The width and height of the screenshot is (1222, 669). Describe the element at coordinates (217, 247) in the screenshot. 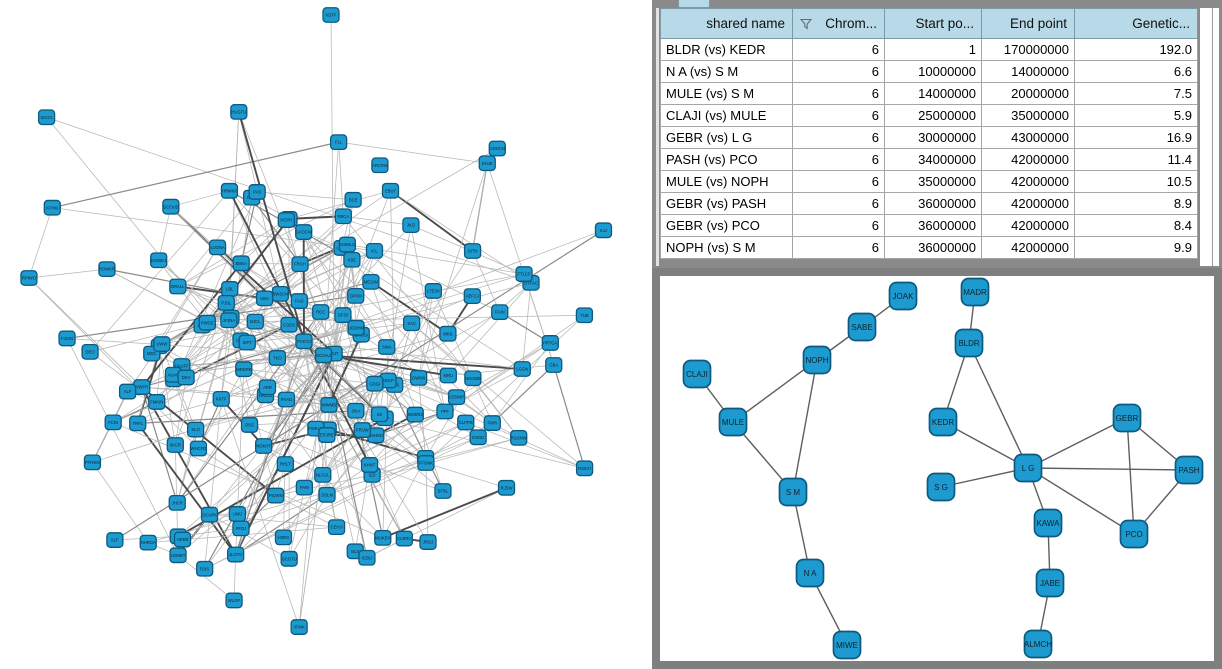

I see `network-node: UJONA` at that location.